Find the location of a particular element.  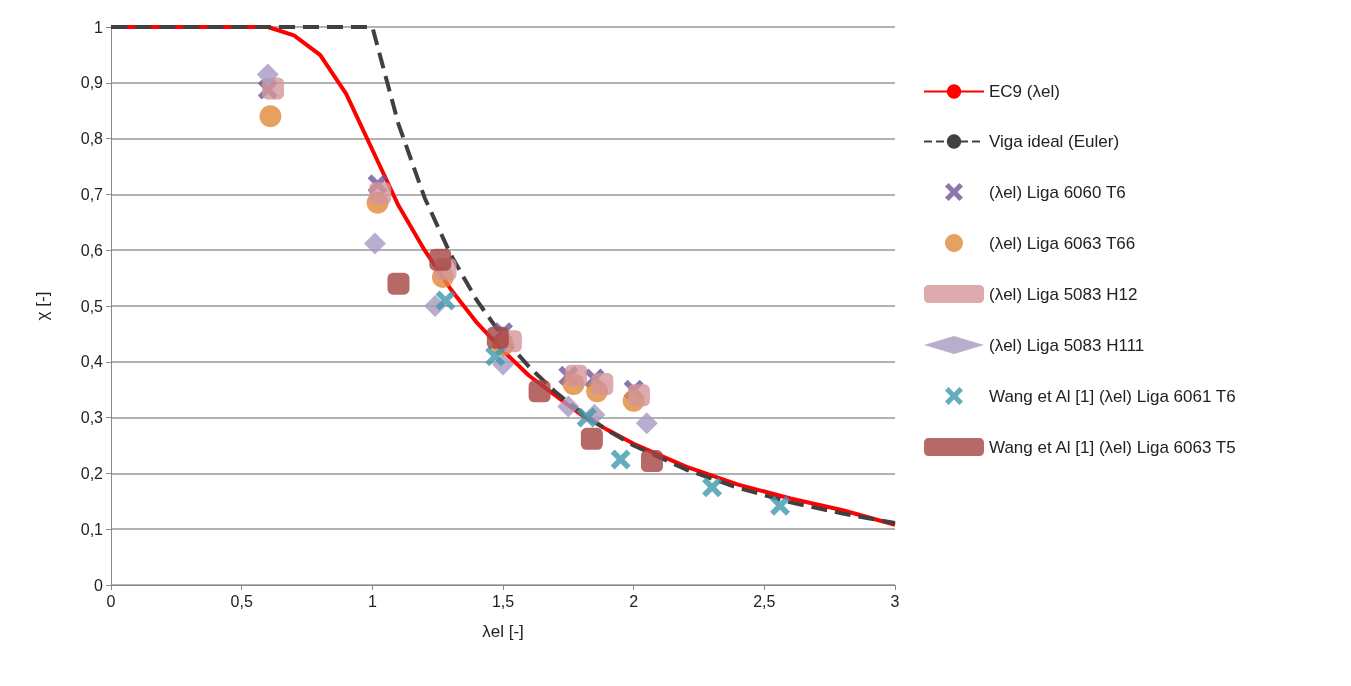

legend-label: Wang et Al [1] (λel) Liga 6061 T6 is located at coordinates (1112, 396).